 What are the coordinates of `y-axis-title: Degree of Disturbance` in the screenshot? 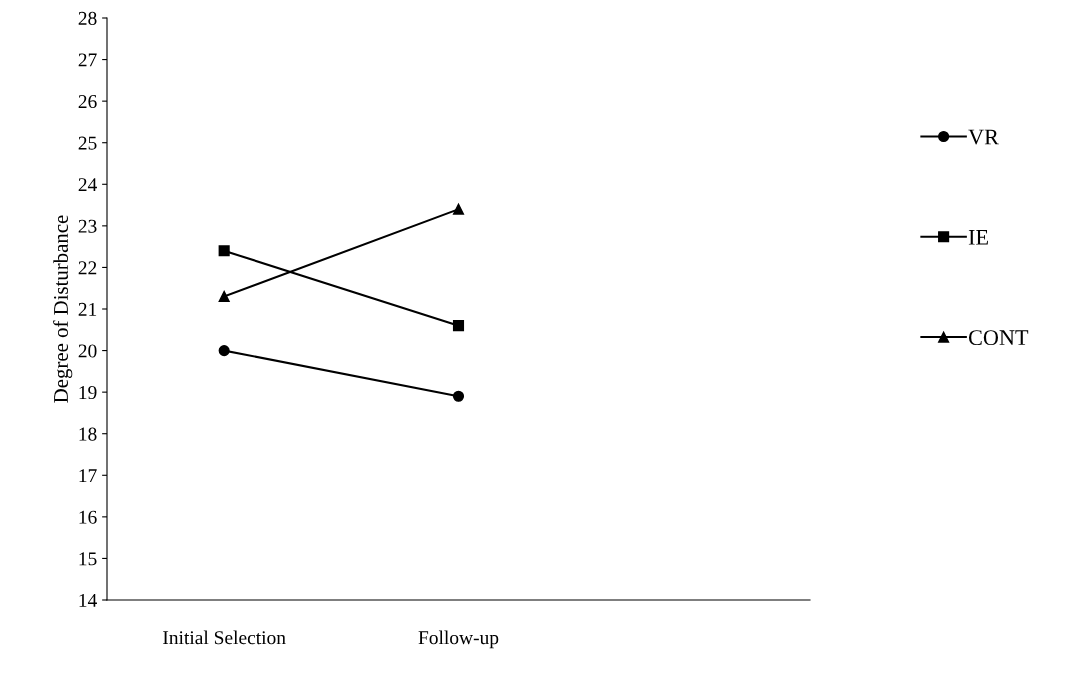 It's located at (63, 309).